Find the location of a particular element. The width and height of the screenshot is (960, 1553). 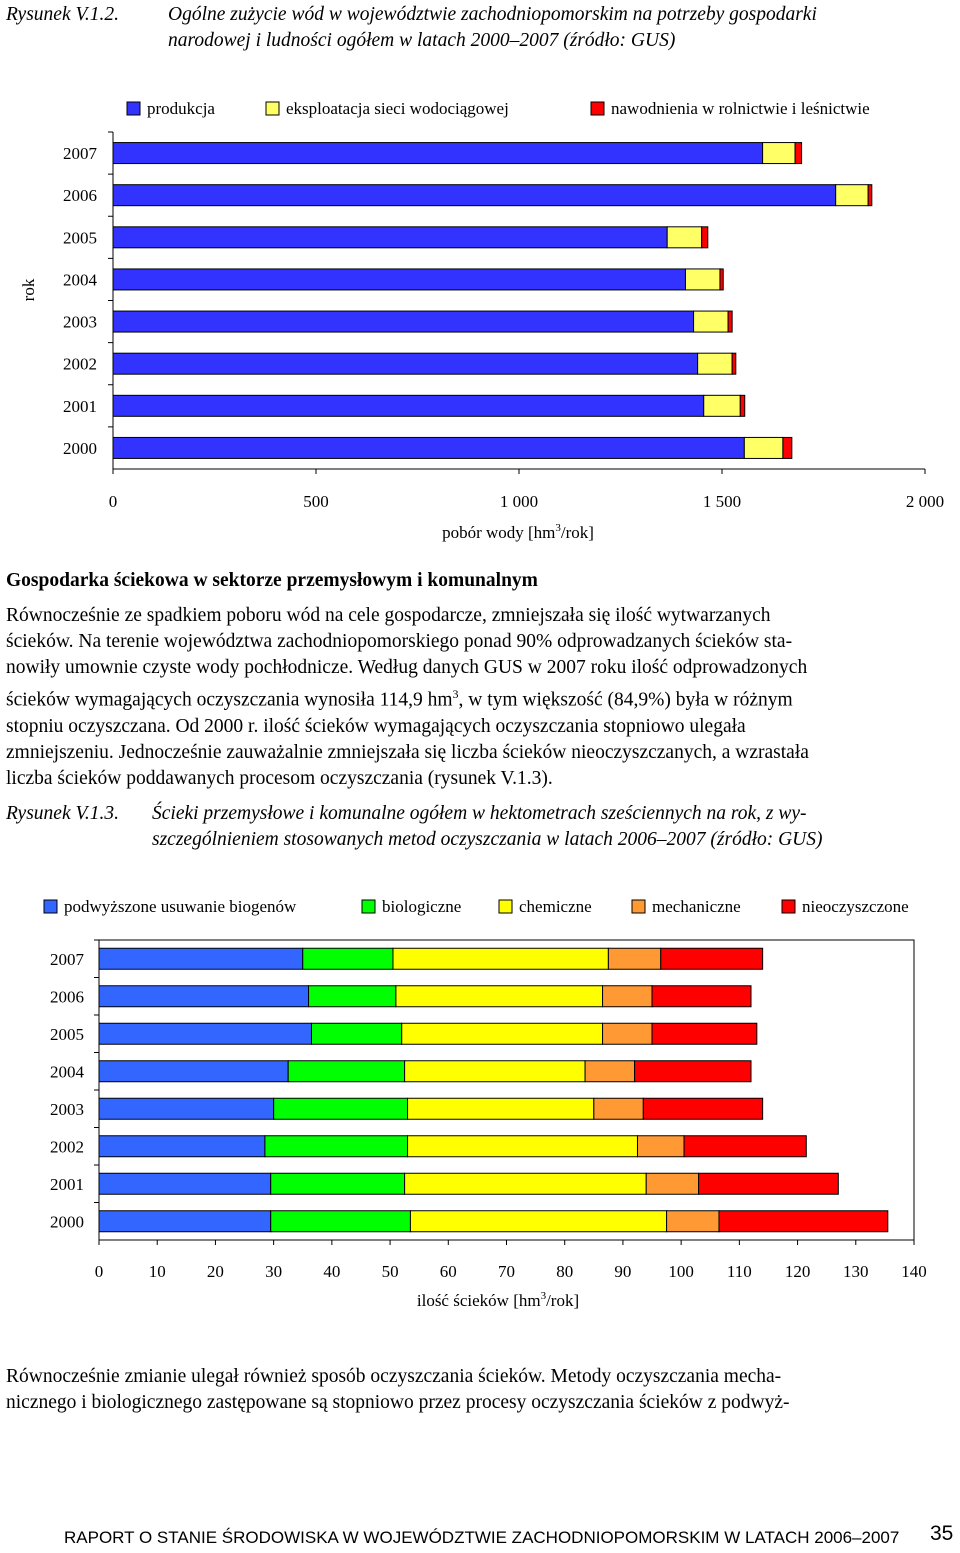

category-label: 2004 is located at coordinates (67, 1071).